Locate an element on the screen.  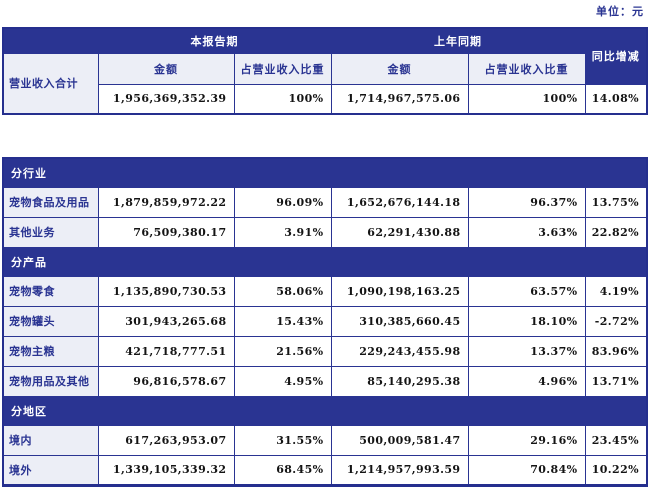
total-current-amount: 1,956,369,352.39 is located at coordinates (166, 99).